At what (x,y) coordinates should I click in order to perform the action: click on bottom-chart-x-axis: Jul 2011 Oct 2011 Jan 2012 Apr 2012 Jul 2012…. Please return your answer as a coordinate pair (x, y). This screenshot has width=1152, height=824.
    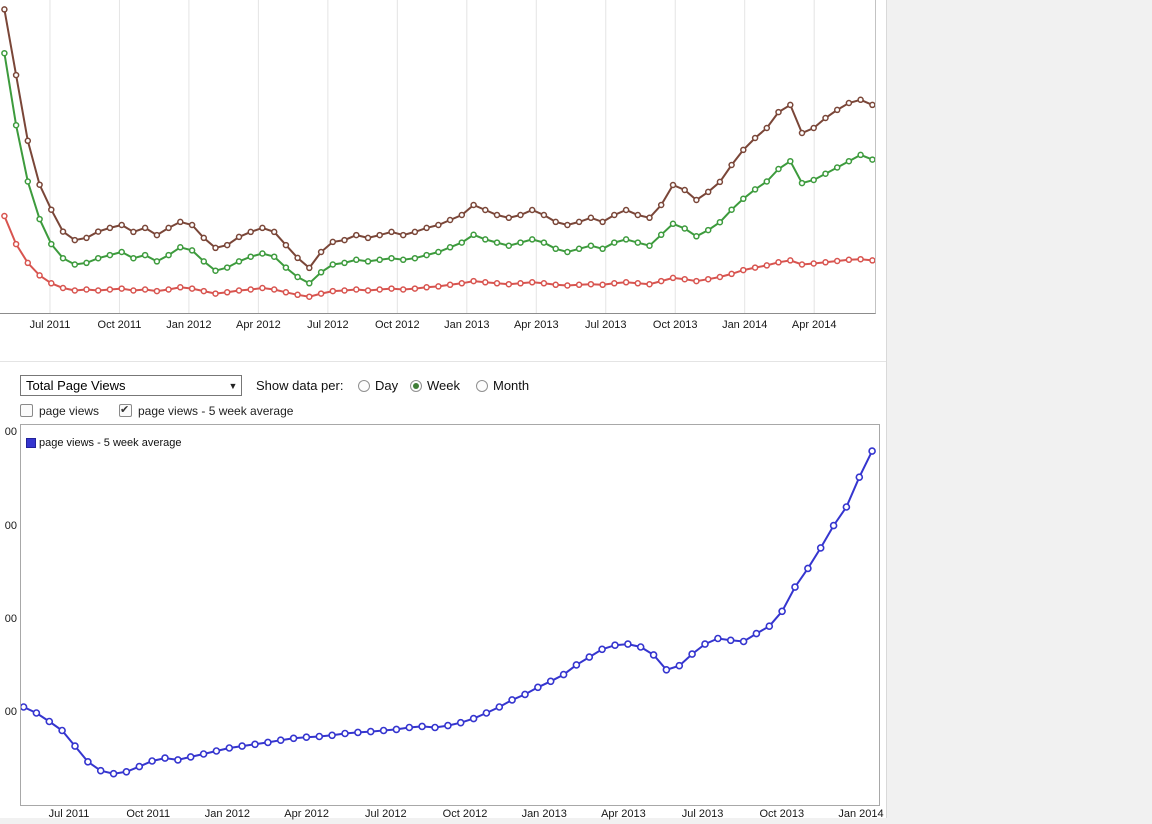
    Looking at the image, I should click on (452, 816).